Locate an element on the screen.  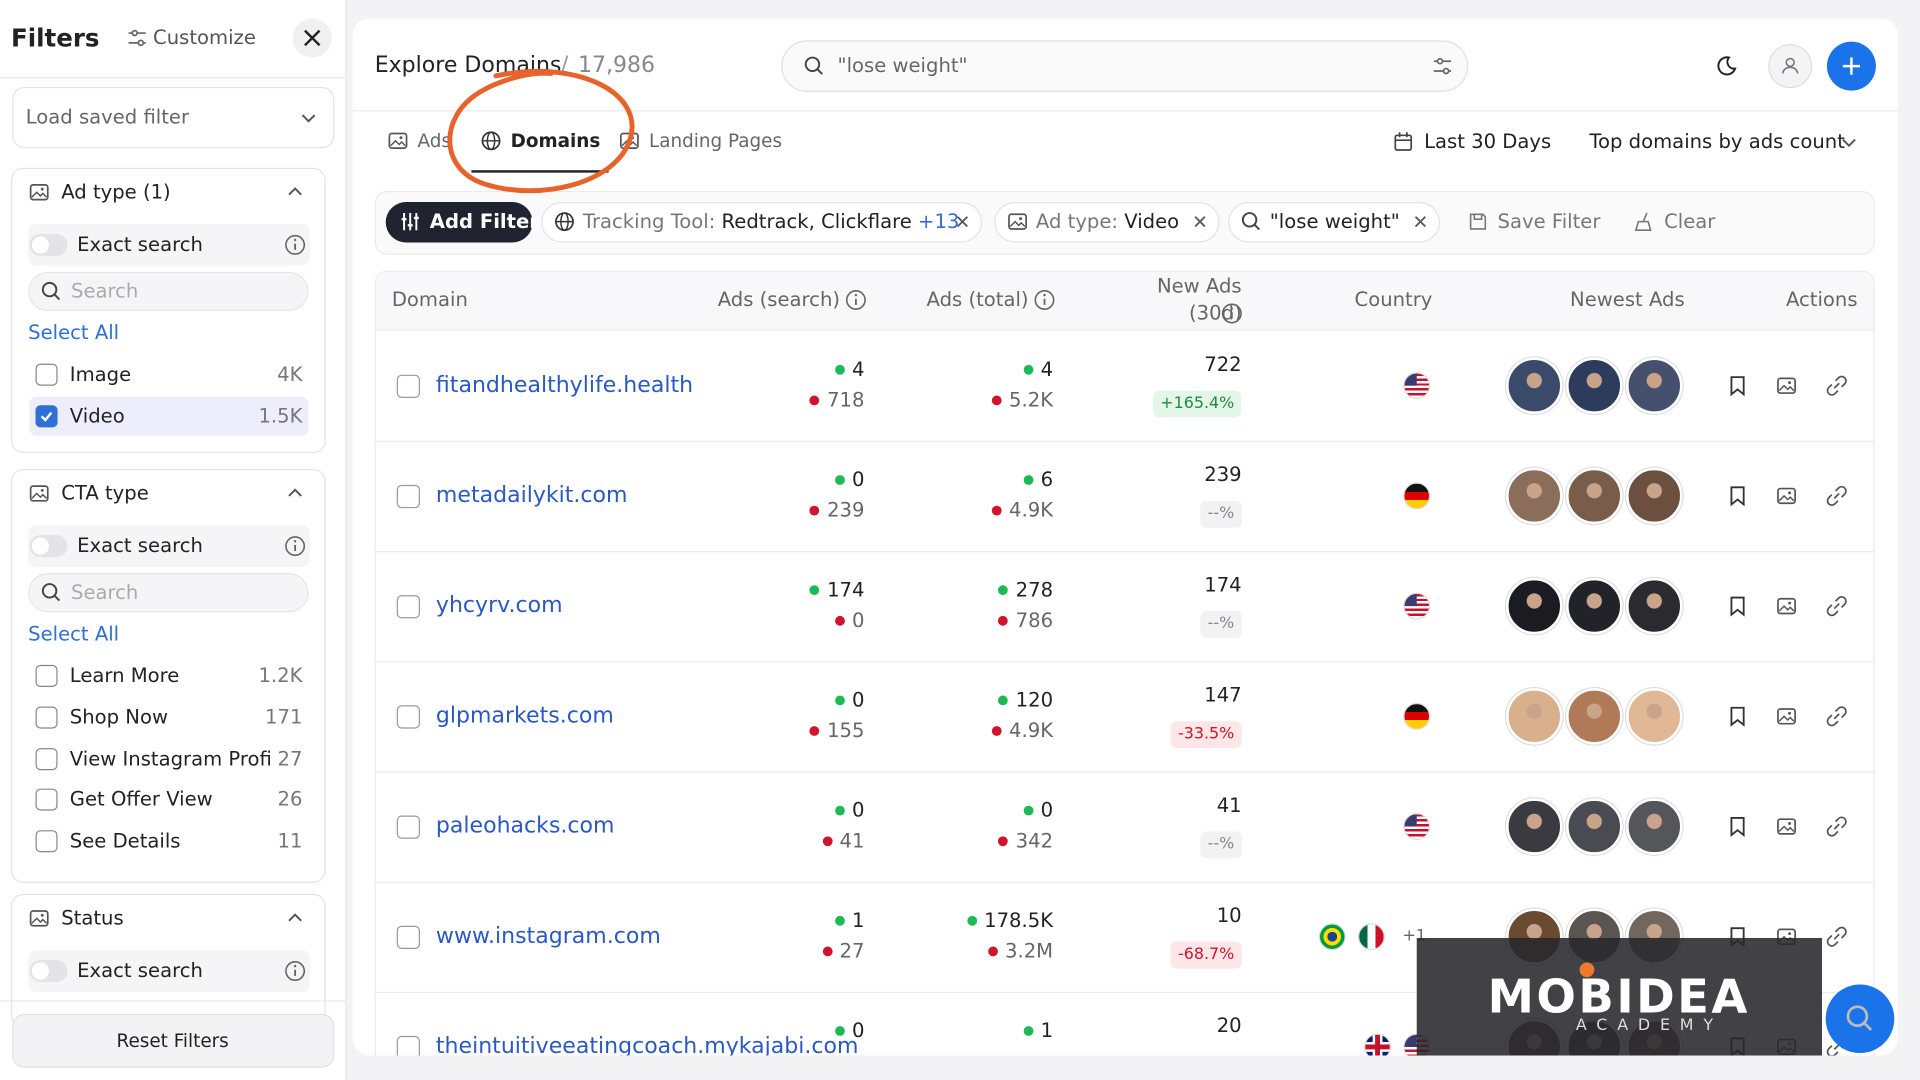
option-label: Learn More is located at coordinates (124, 675).